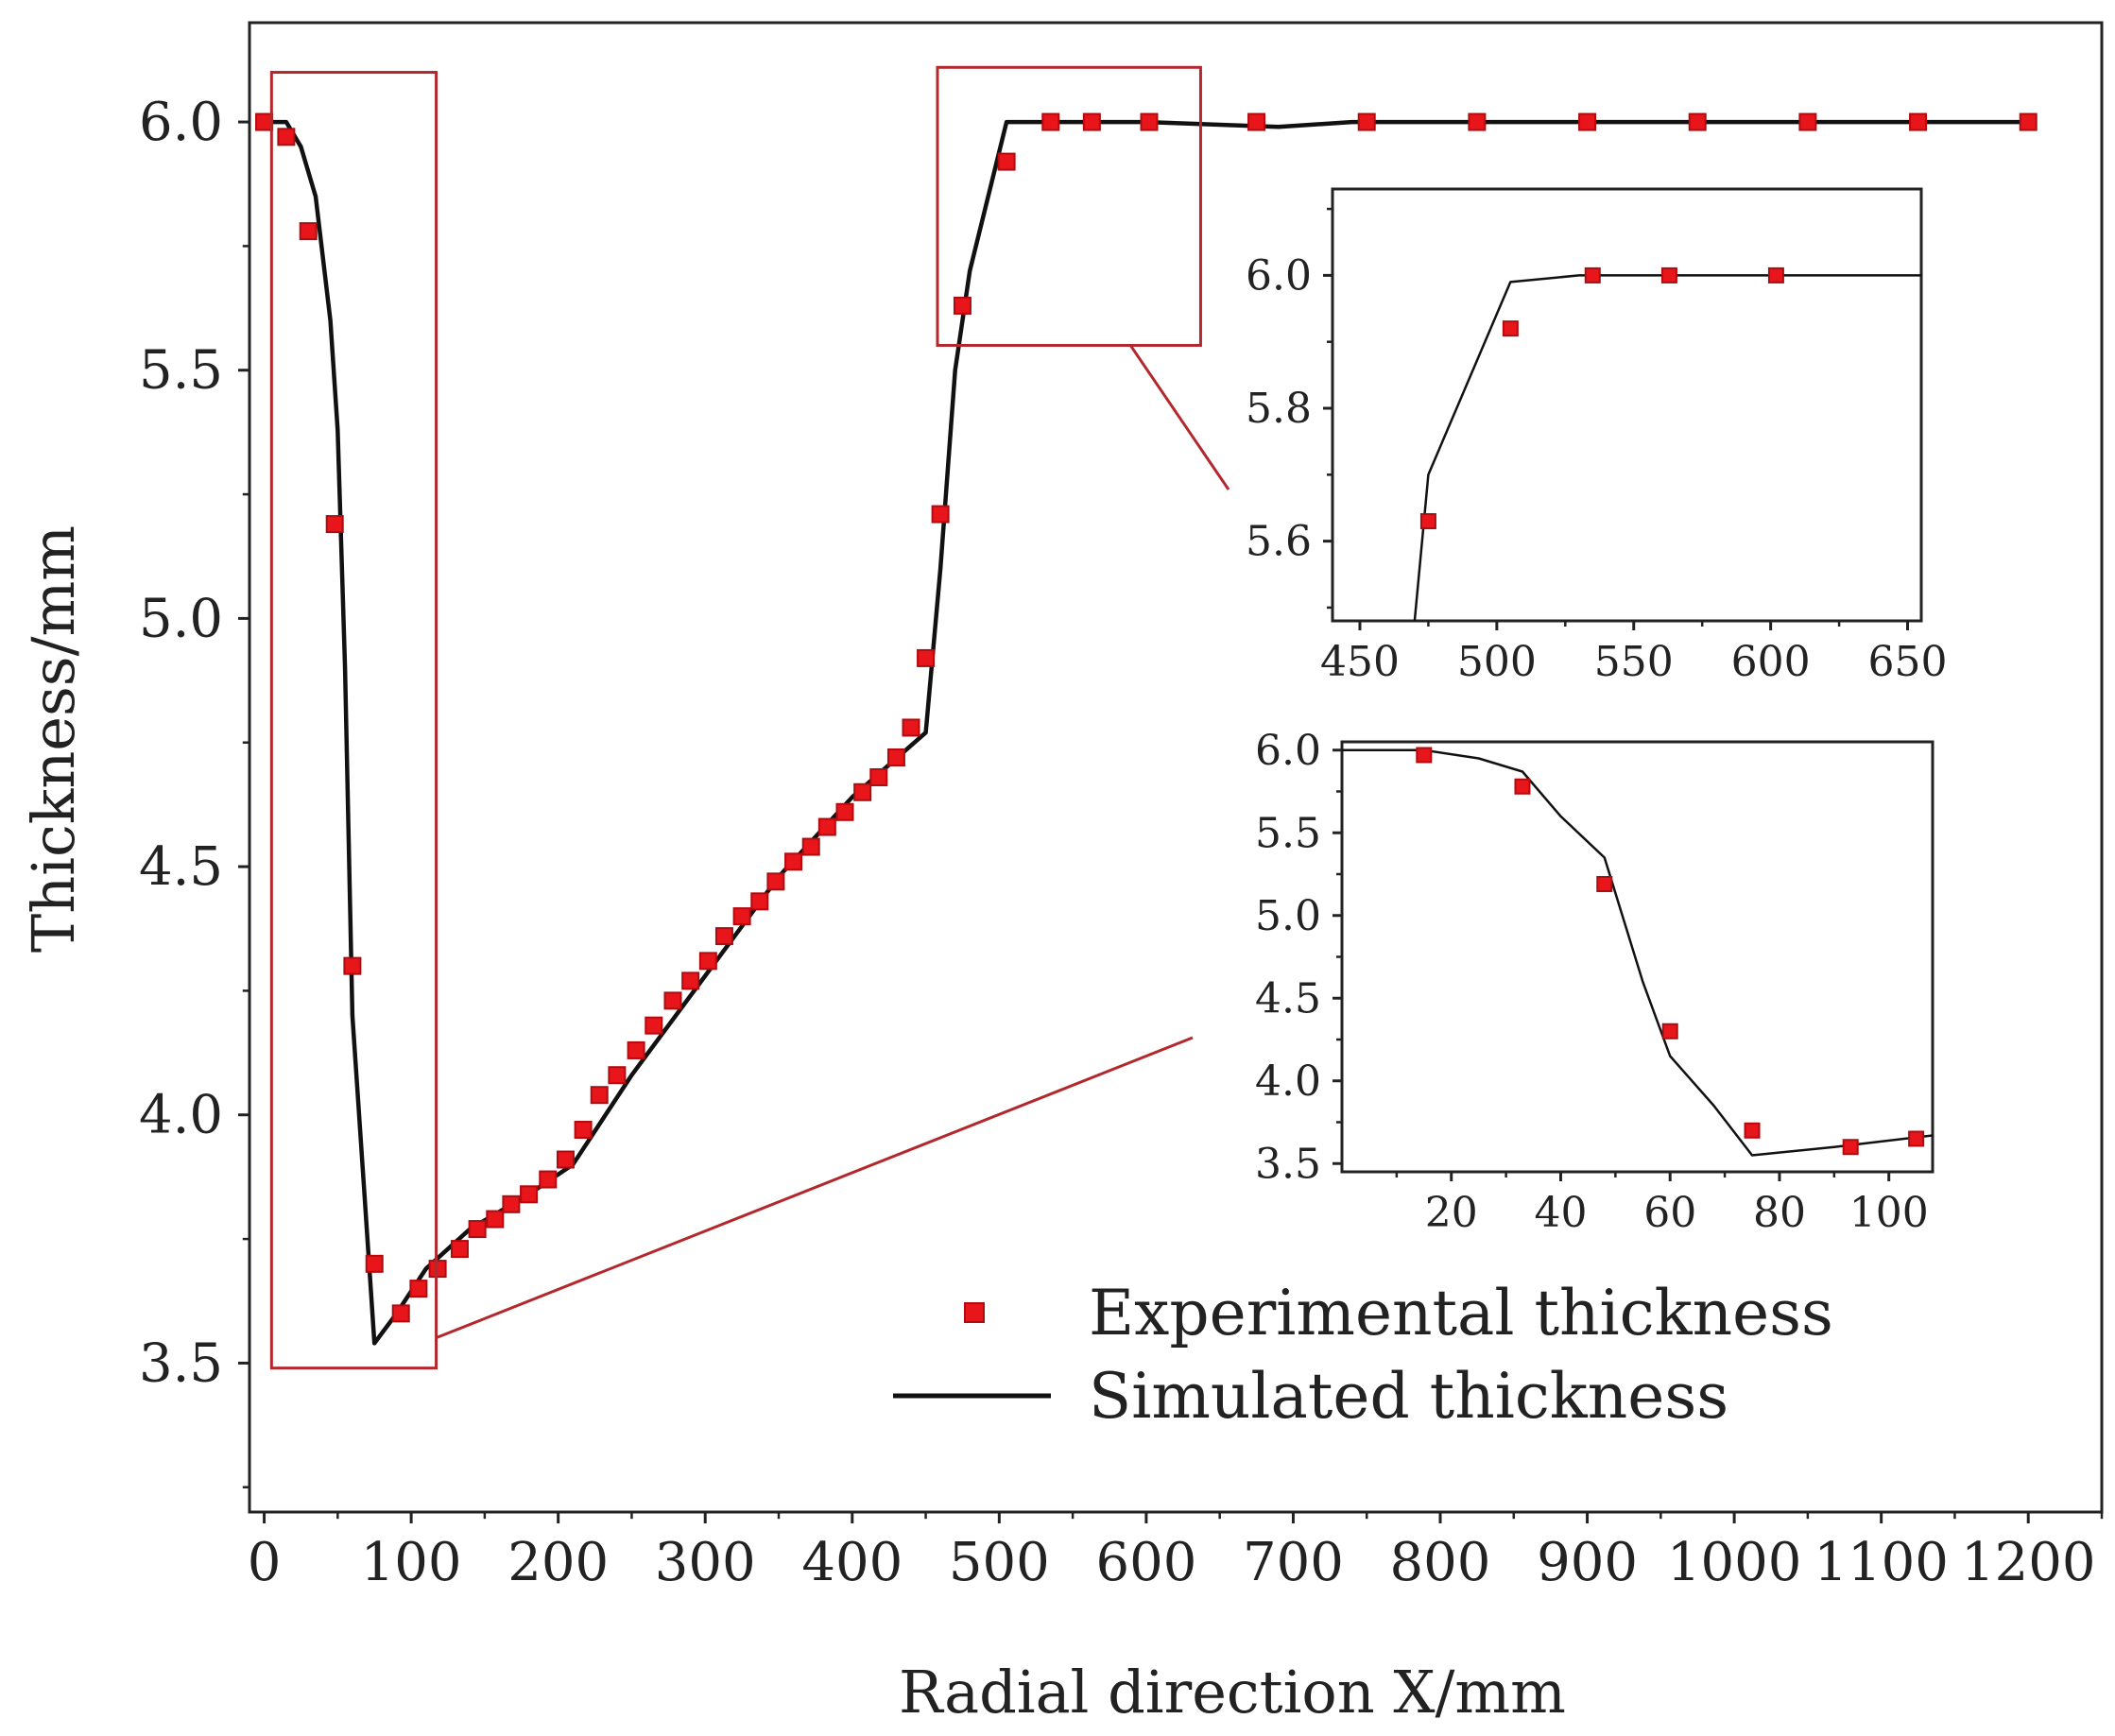  I want to click on inset-bottom-ytick-label: 4.0, so click(1288, 1081).